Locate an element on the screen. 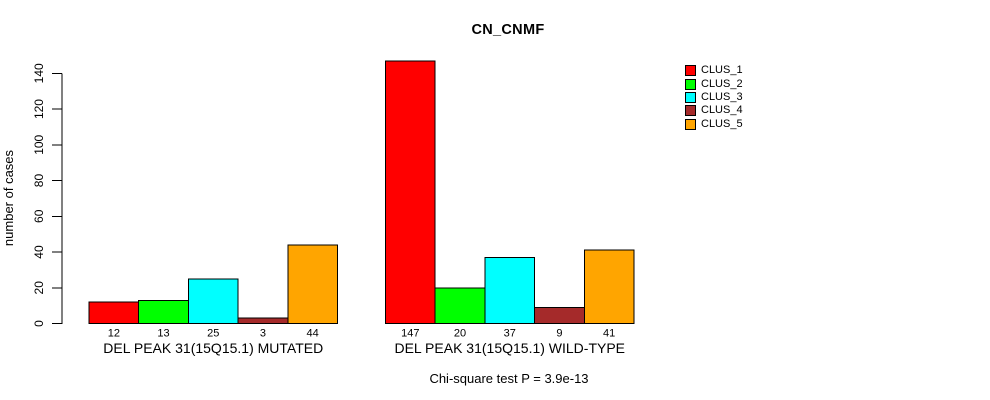  legend-row-clus_4: CLUS_4 is located at coordinates (714, 110).